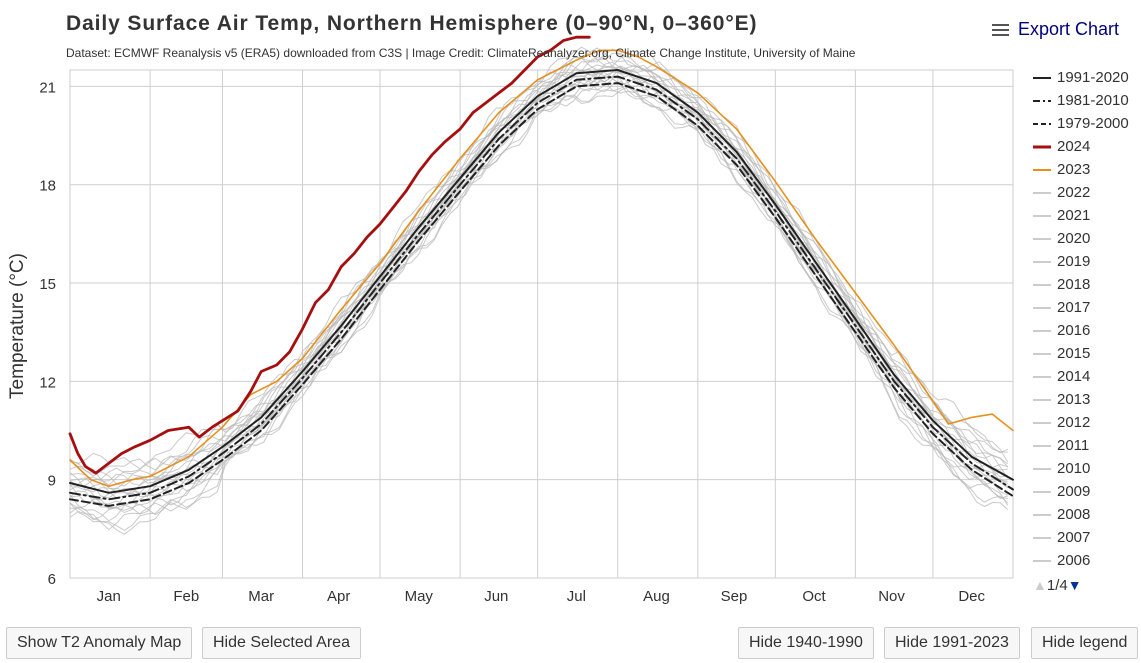 The height and width of the screenshot is (663, 1141). What do you see at coordinates (1086, 192) in the screenshot?
I see `legend-item-2022: 2022` at bounding box center [1086, 192].